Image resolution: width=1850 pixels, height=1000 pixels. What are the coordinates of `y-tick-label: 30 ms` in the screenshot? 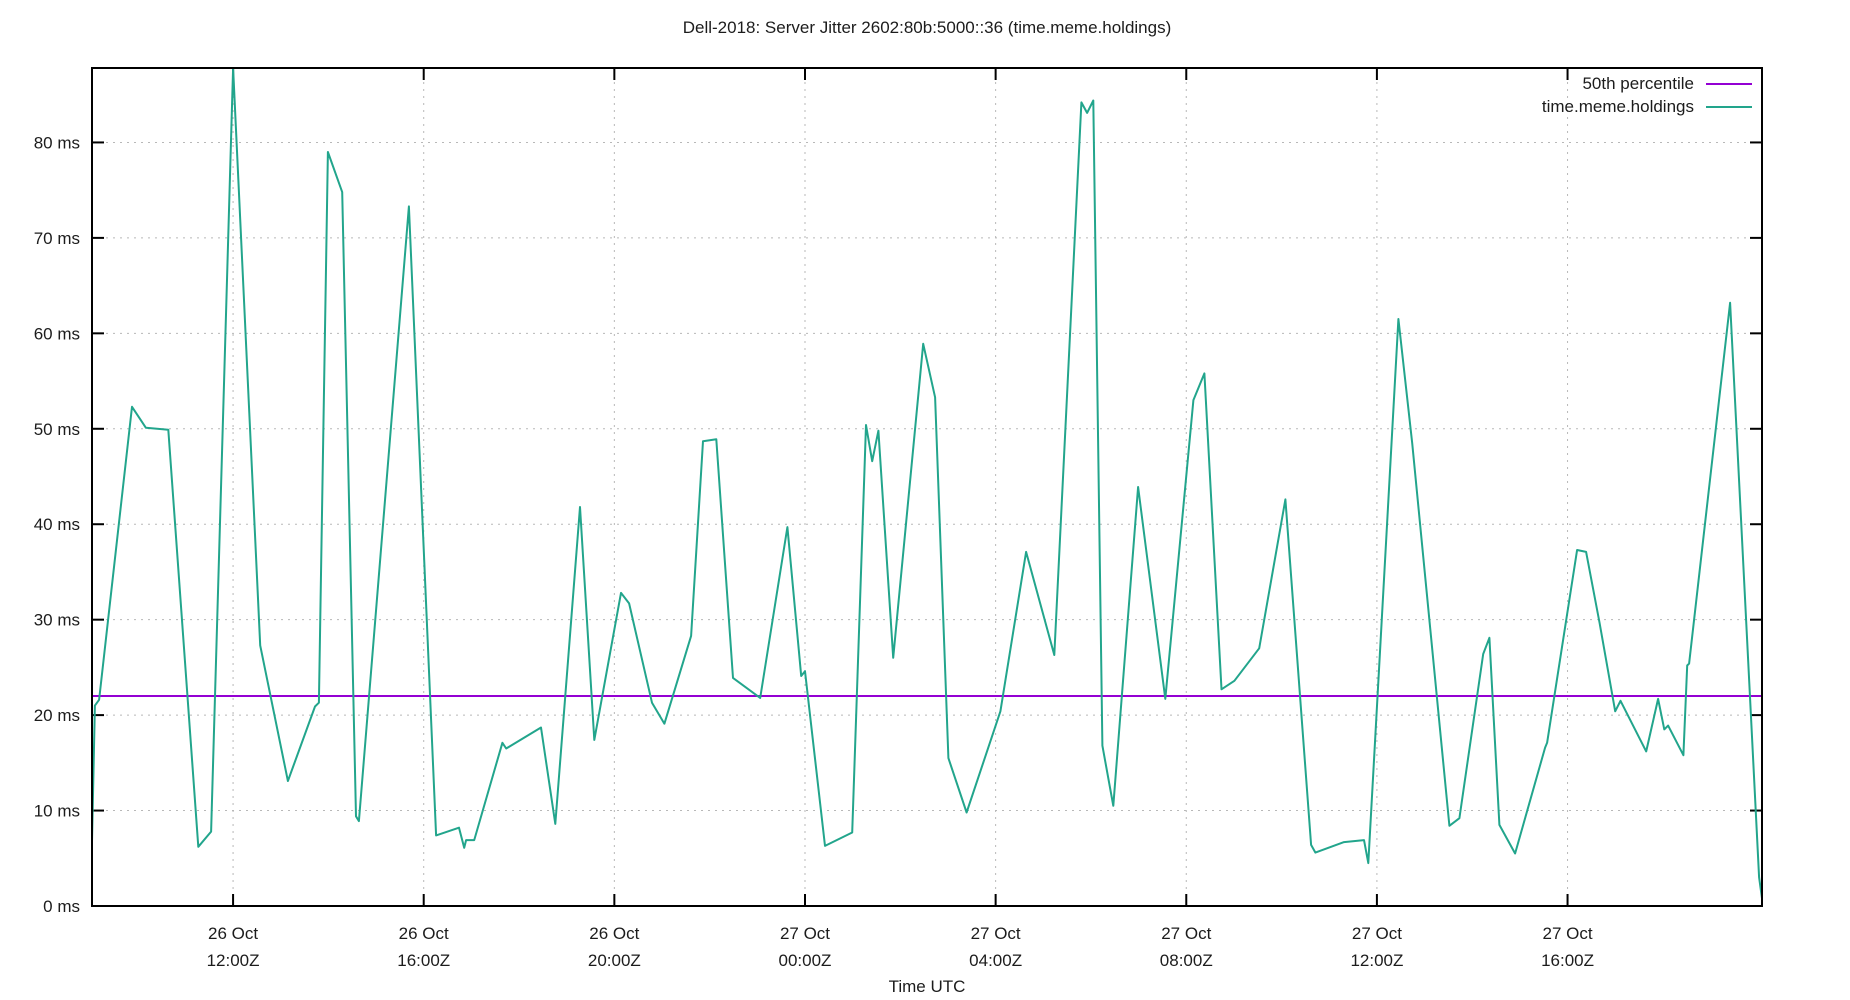 It's located at (57, 620).